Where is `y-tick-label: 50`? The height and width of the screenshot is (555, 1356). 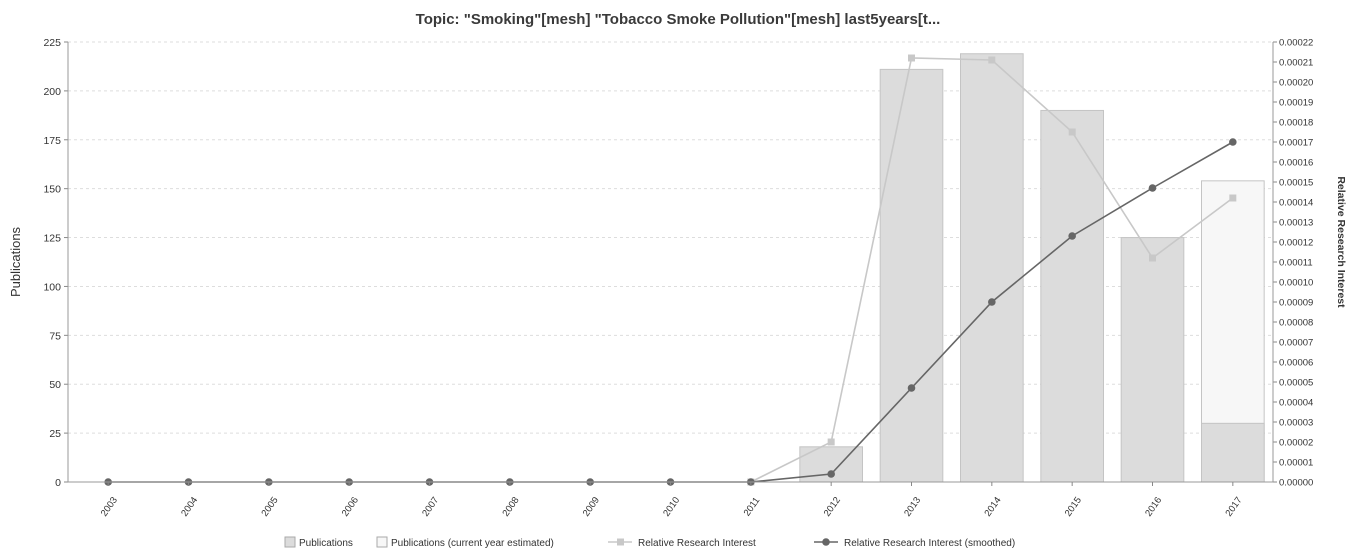 y-tick-label: 50 is located at coordinates (55, 385).